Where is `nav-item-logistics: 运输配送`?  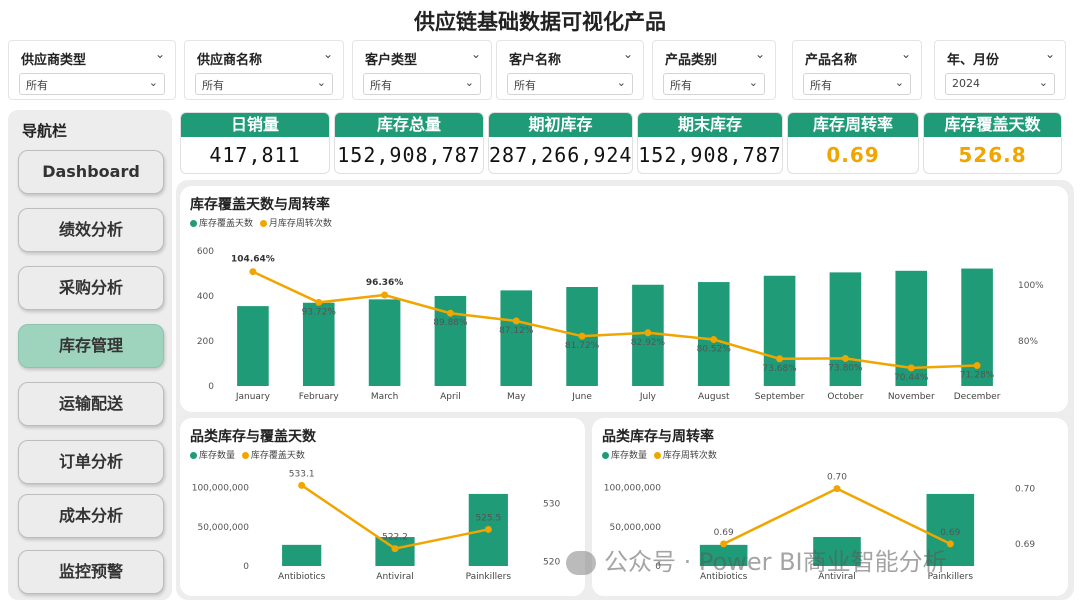 nav-item-logistics: 运输配送 is located at coordinates (91, 404).